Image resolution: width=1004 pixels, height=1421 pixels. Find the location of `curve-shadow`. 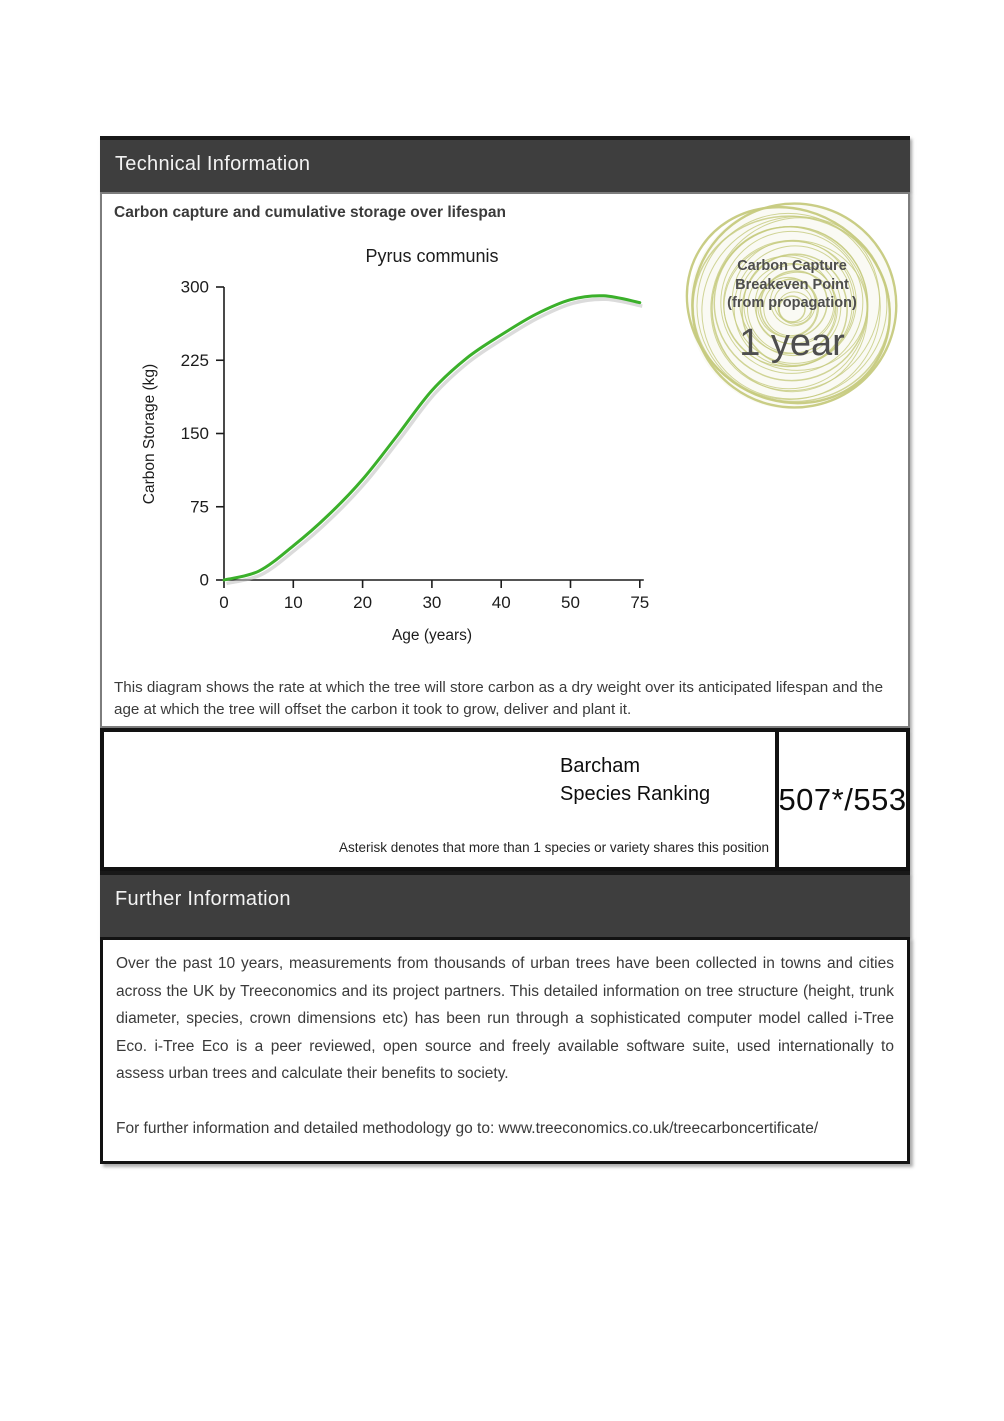

curve-shadow is located at coordinates (434, 441).